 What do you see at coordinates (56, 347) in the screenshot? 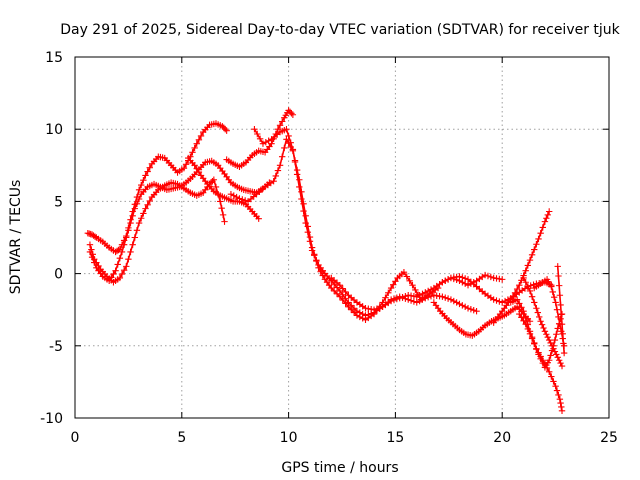
I see `y-tick-label: -5` at bounding box center [56, 347].